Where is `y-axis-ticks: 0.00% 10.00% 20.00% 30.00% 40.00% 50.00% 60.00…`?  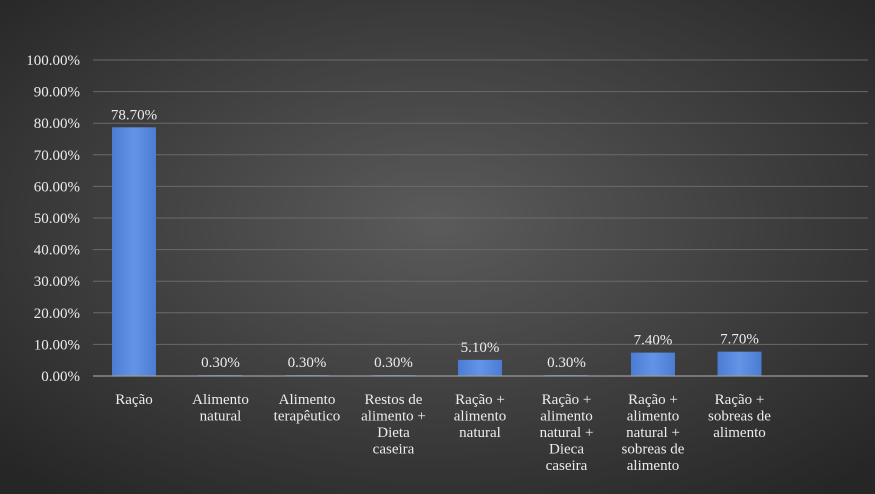
y-axis-ticks: 0.00% 10.00% 20.00% 30.00% 40.00% 50.00% 60.00… is located at coordinates (53, 219).